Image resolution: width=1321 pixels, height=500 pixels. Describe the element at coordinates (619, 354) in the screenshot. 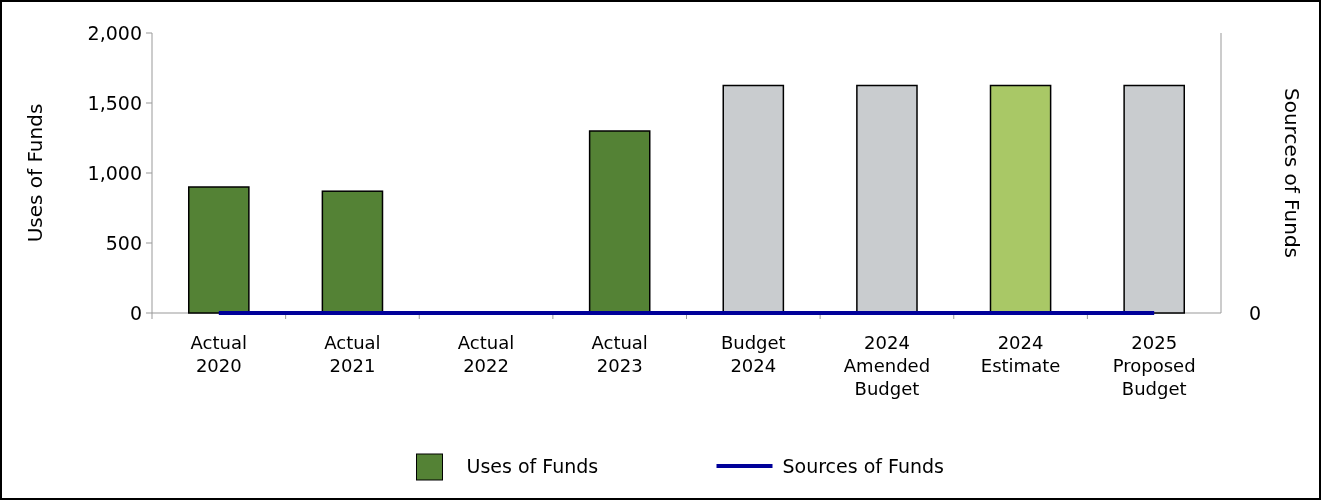

I see `x-tick-label: Actual 2023` at that location.